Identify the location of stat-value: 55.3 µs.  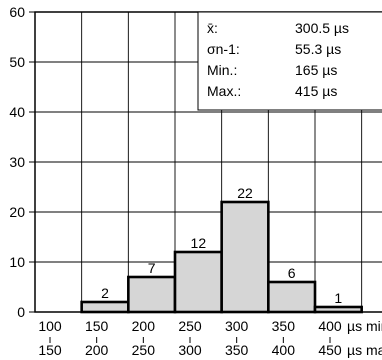
(318, 49).